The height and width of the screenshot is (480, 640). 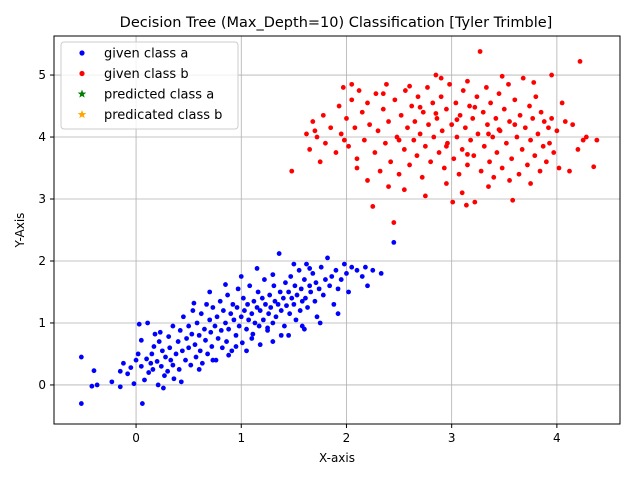 What do you see at coordinates (42, 199) in the screenshot?
I see `y-tick-label: 3` at bounding box center [42, 199].